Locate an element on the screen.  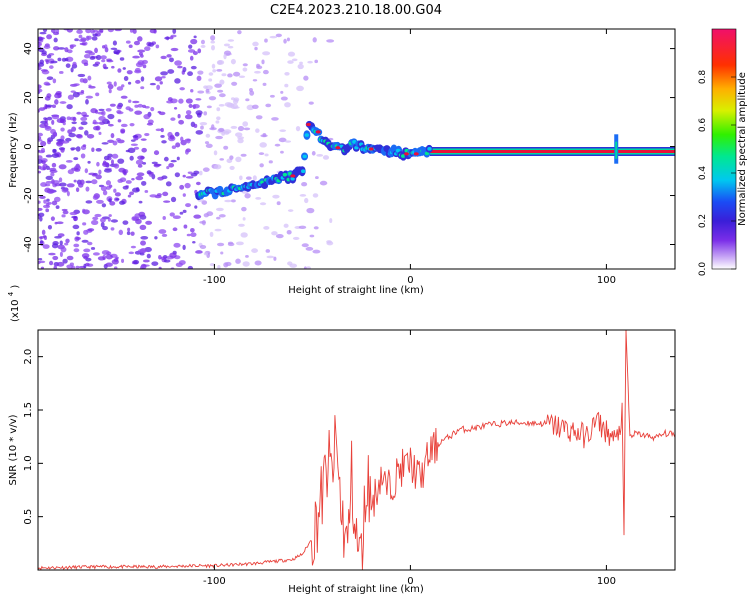
colorbar-label: Normalized spectral amplitude is located at coordinates (742, 149).